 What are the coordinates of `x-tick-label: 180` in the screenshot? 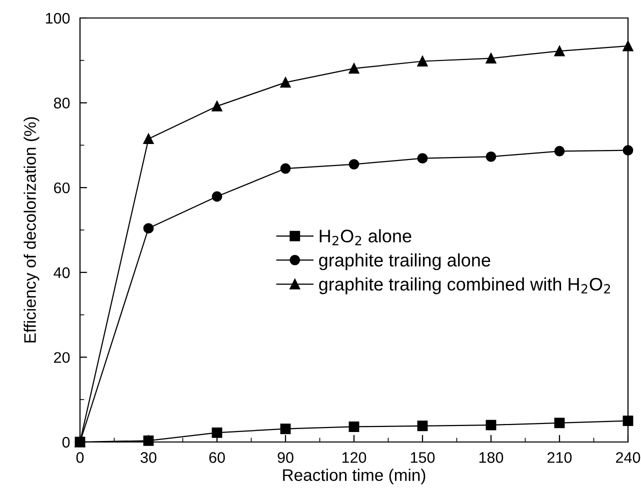 It's located at (491, 457).